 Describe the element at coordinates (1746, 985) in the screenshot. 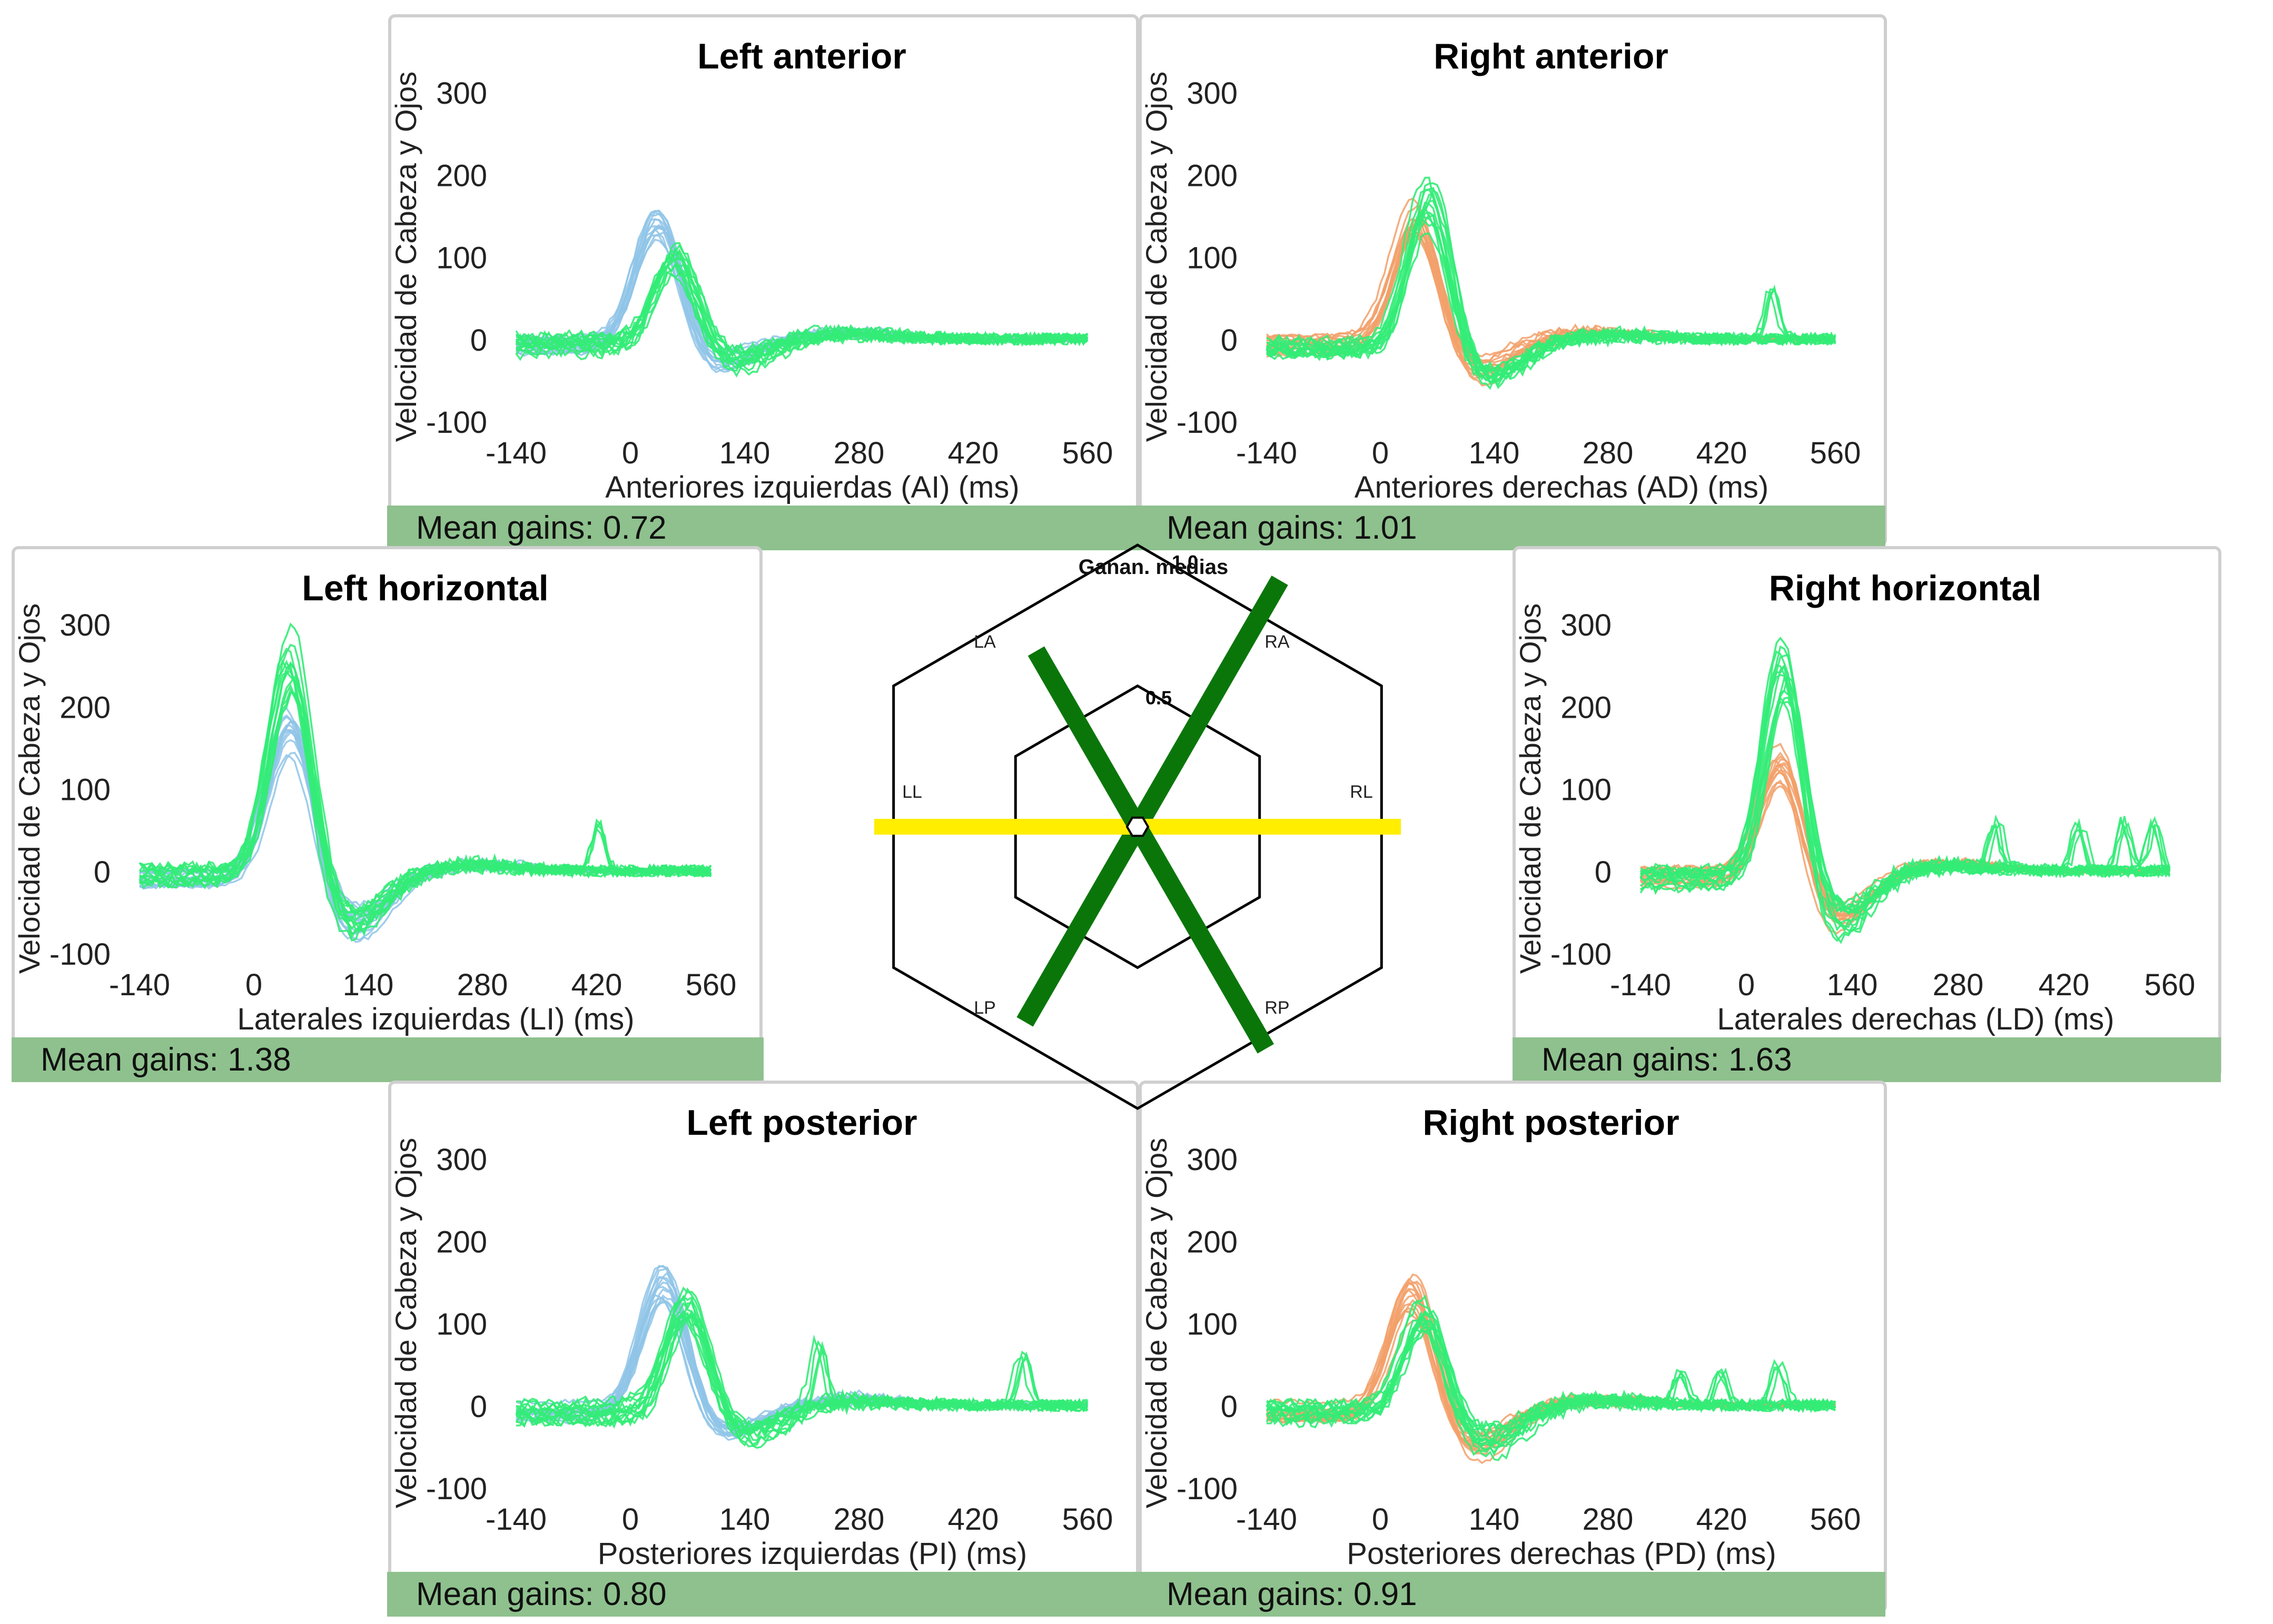

I see `panel-right-horizontal-xtick: 0` at that location.